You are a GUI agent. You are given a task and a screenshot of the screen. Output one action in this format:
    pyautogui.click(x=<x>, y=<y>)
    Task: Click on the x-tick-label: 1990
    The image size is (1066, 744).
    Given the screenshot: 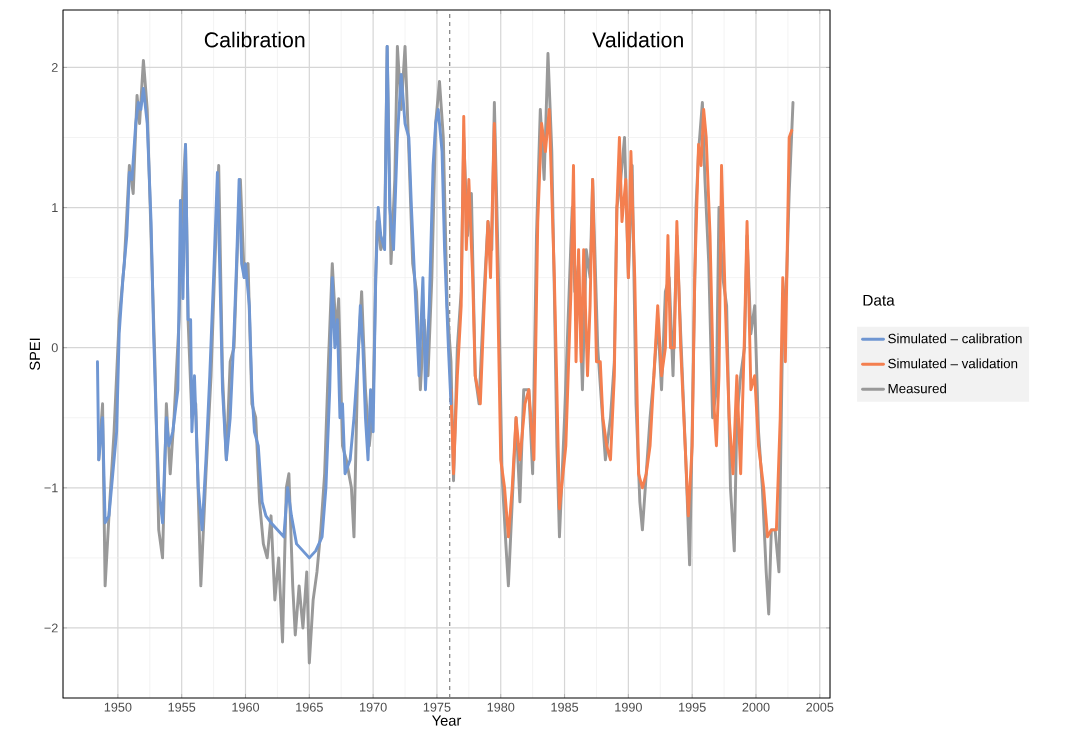 What is the action you would take?
    pyautogui.click(x=628, y=707)
    